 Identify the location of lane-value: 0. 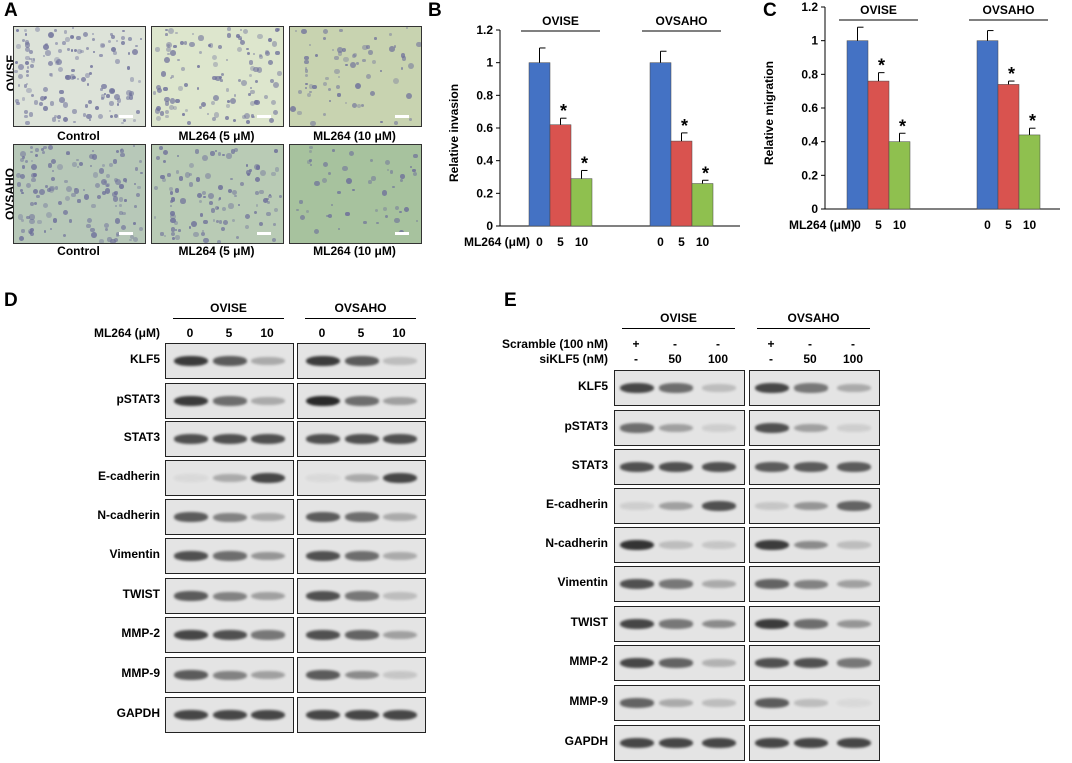
(322, 333).